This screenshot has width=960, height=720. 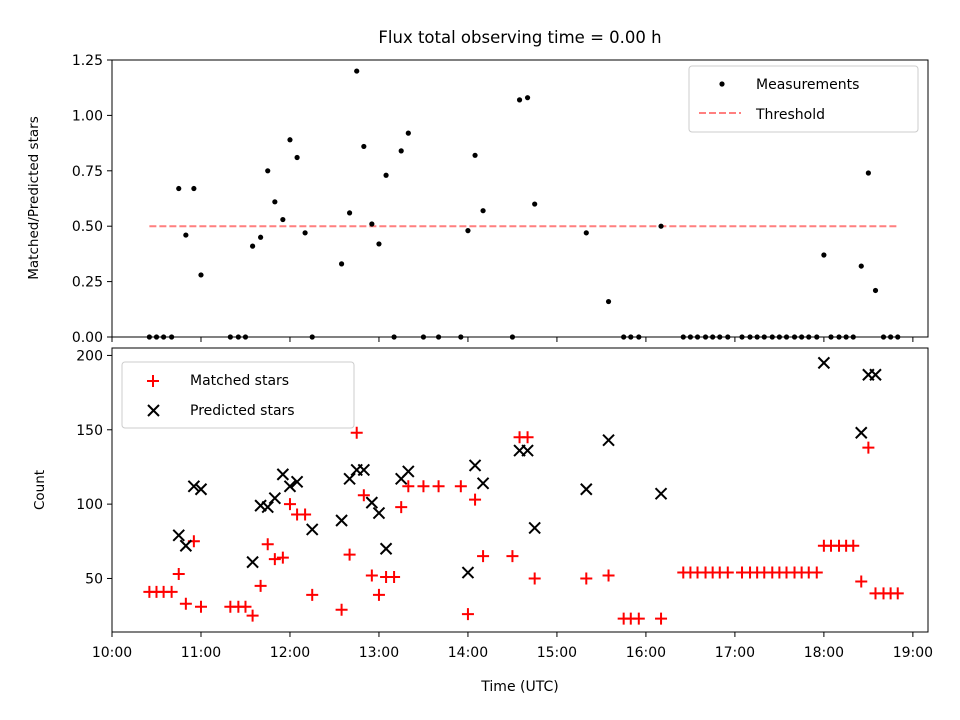 I want to click on count-x-tick-label: 14:00, so click(x=468, y=653).